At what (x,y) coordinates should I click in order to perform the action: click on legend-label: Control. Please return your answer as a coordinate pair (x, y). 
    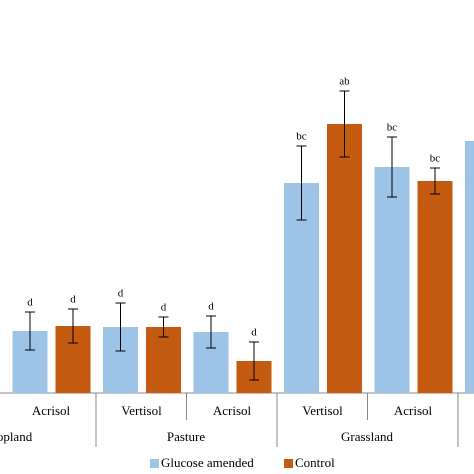
    Looking at the image, I should click on (315, 462).